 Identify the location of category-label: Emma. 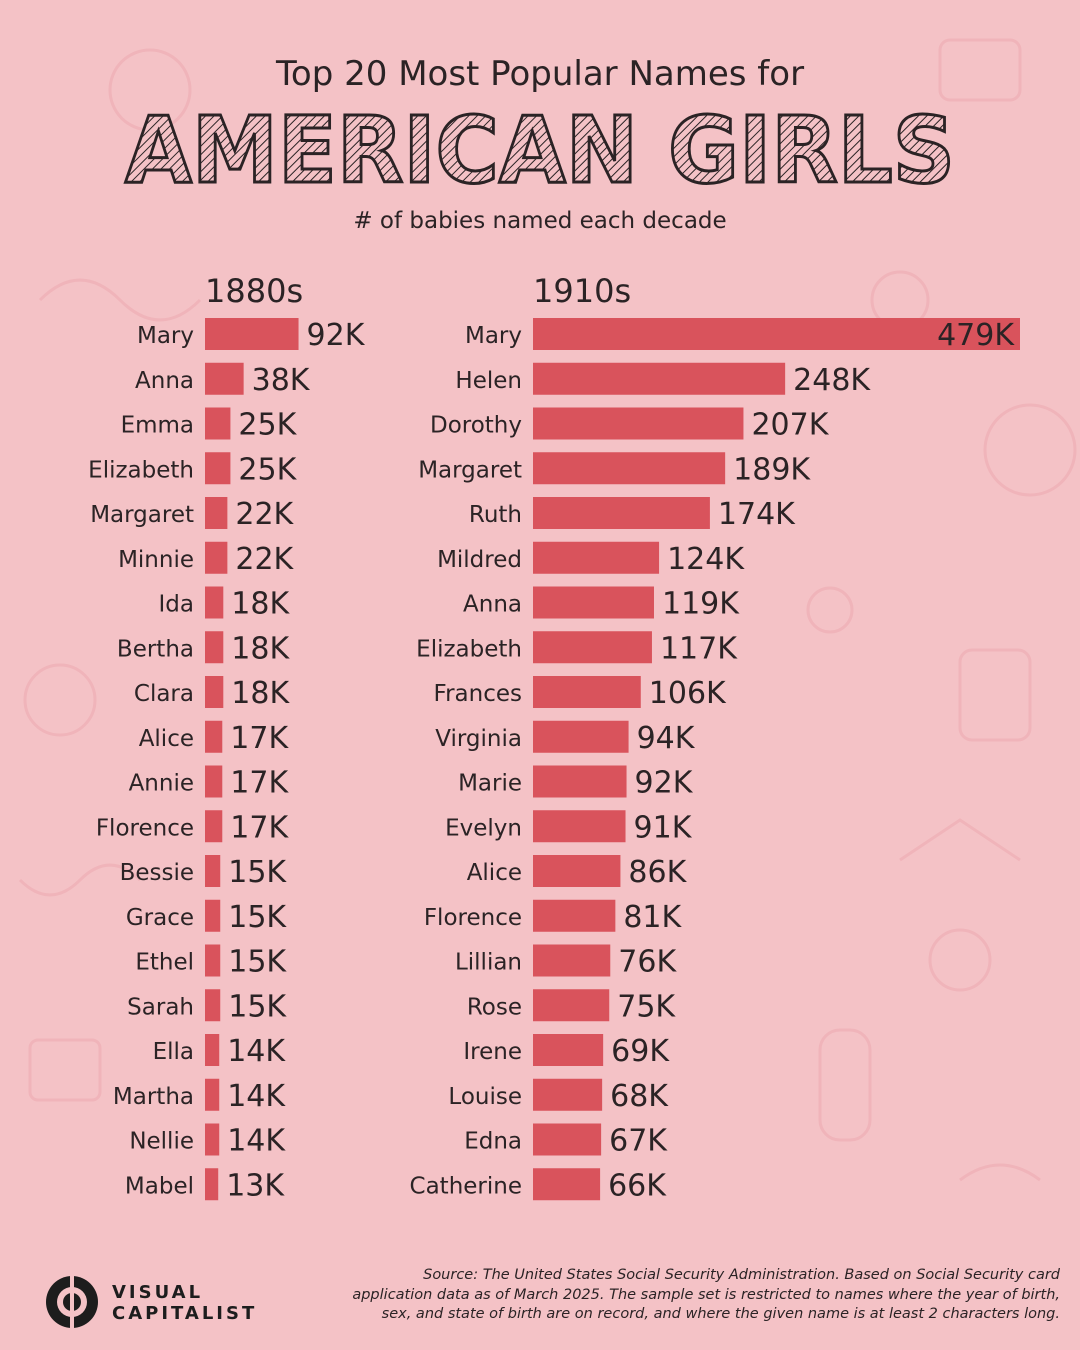
(157, 426).